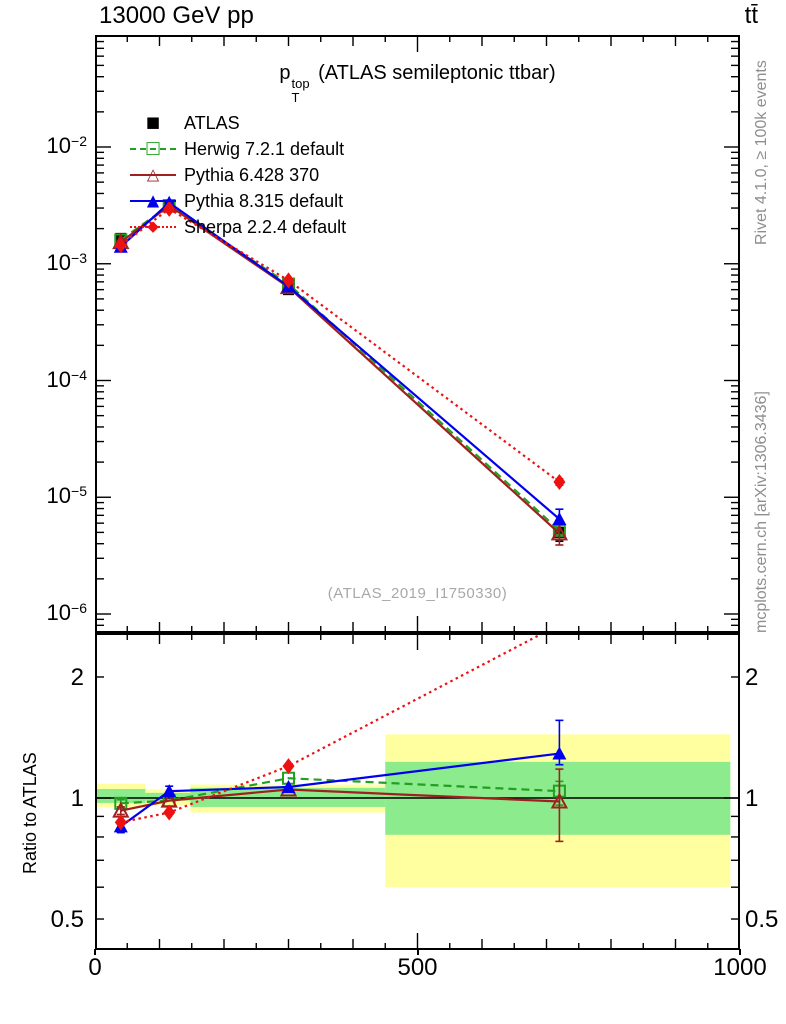  What do you see at coordinates (176, 15) in the screenshot?
I see `beam-energy-title: 13000 GeV pp` at bounding box center [176, 15].